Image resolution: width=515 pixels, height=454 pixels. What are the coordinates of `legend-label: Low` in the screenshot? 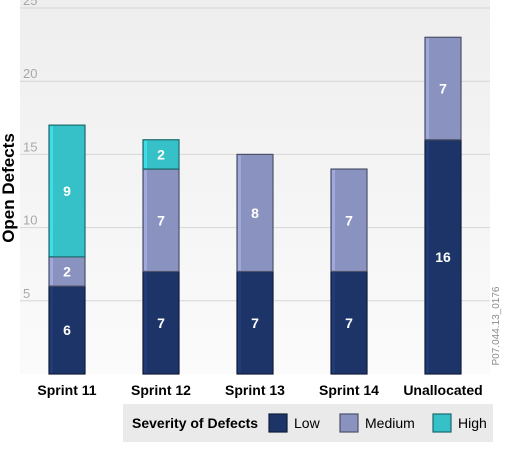 It's located at (307, 423).